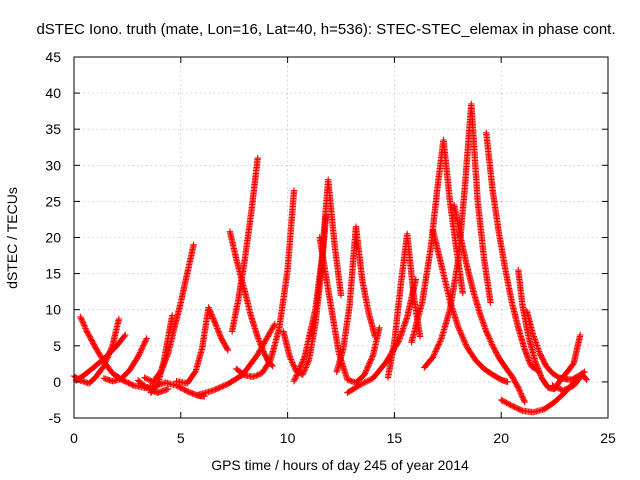 This screenshot has height=480, width=640. Describe the element at coordinates (340, 465) in the screenshot. I see `x-axis-label: GPS time / hours of day 245 of year 2014` at that location.